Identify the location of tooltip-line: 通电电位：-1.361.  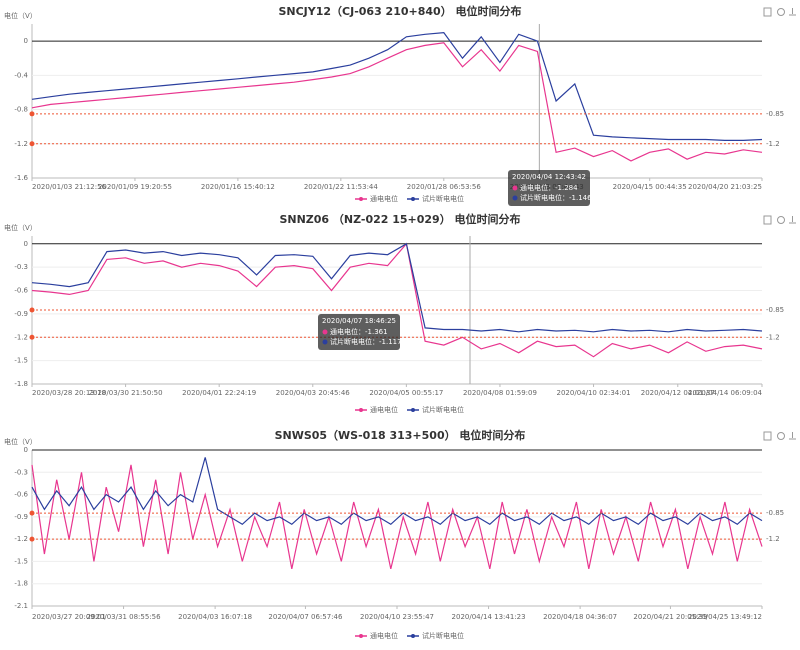
(359, 331).